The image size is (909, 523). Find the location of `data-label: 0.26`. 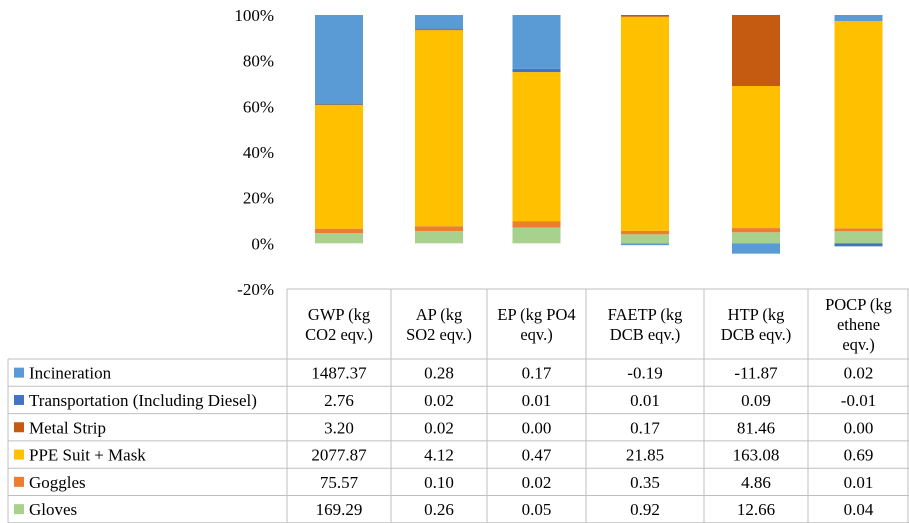

data-label: 0.26 is located at coordinates (439, 509).